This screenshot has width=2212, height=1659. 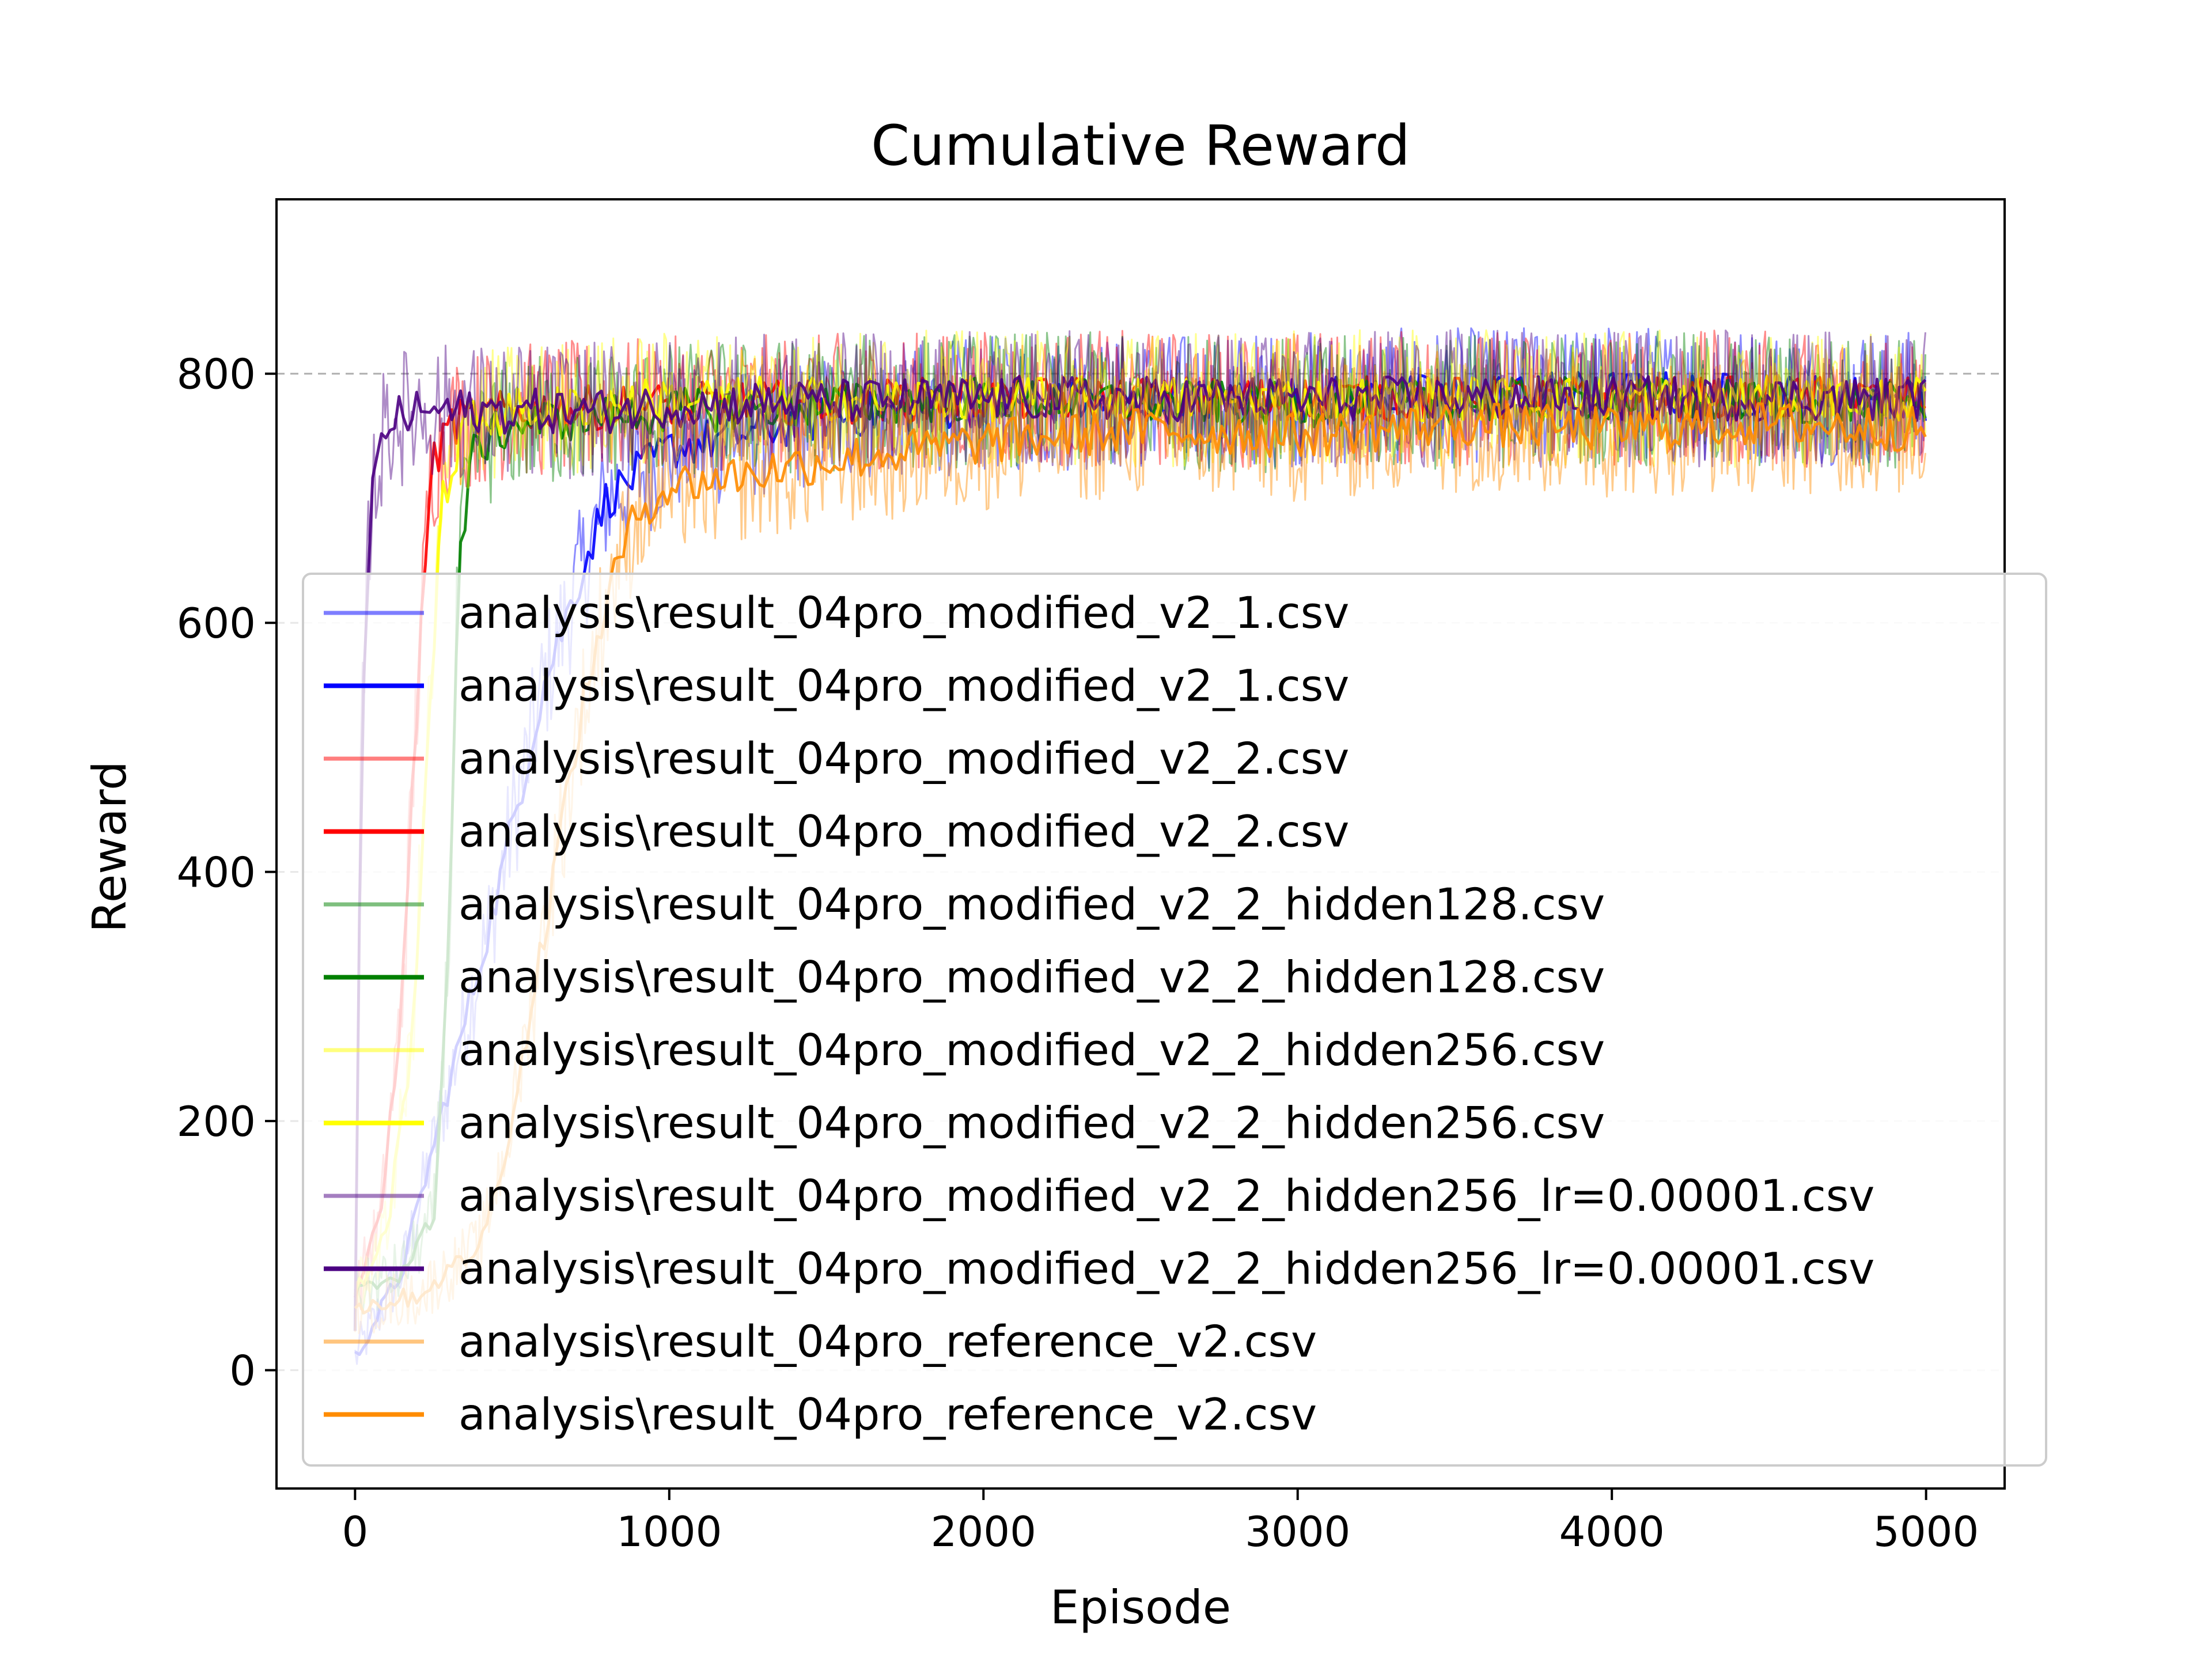 I want to click on y-tick-label-0: 0, so click(x=242, y=1371).